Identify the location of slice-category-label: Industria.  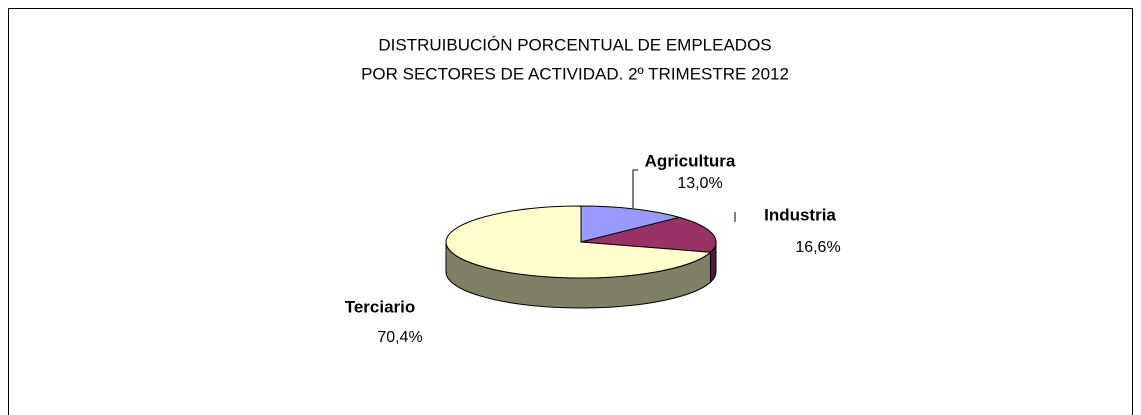
(800, 214).